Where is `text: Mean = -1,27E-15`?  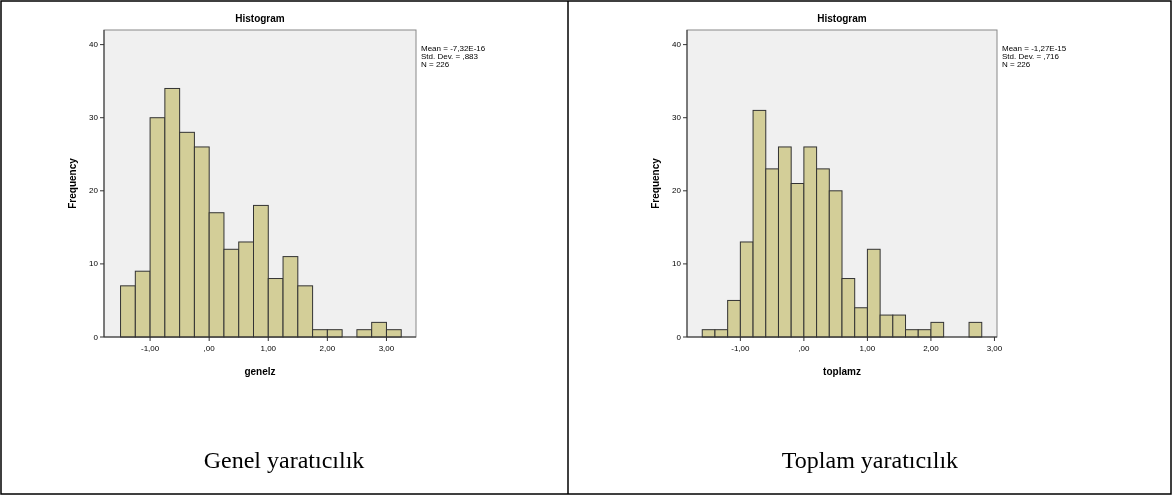
text: Mean = -1,27E-15 is located at coordinates (1034, 48).